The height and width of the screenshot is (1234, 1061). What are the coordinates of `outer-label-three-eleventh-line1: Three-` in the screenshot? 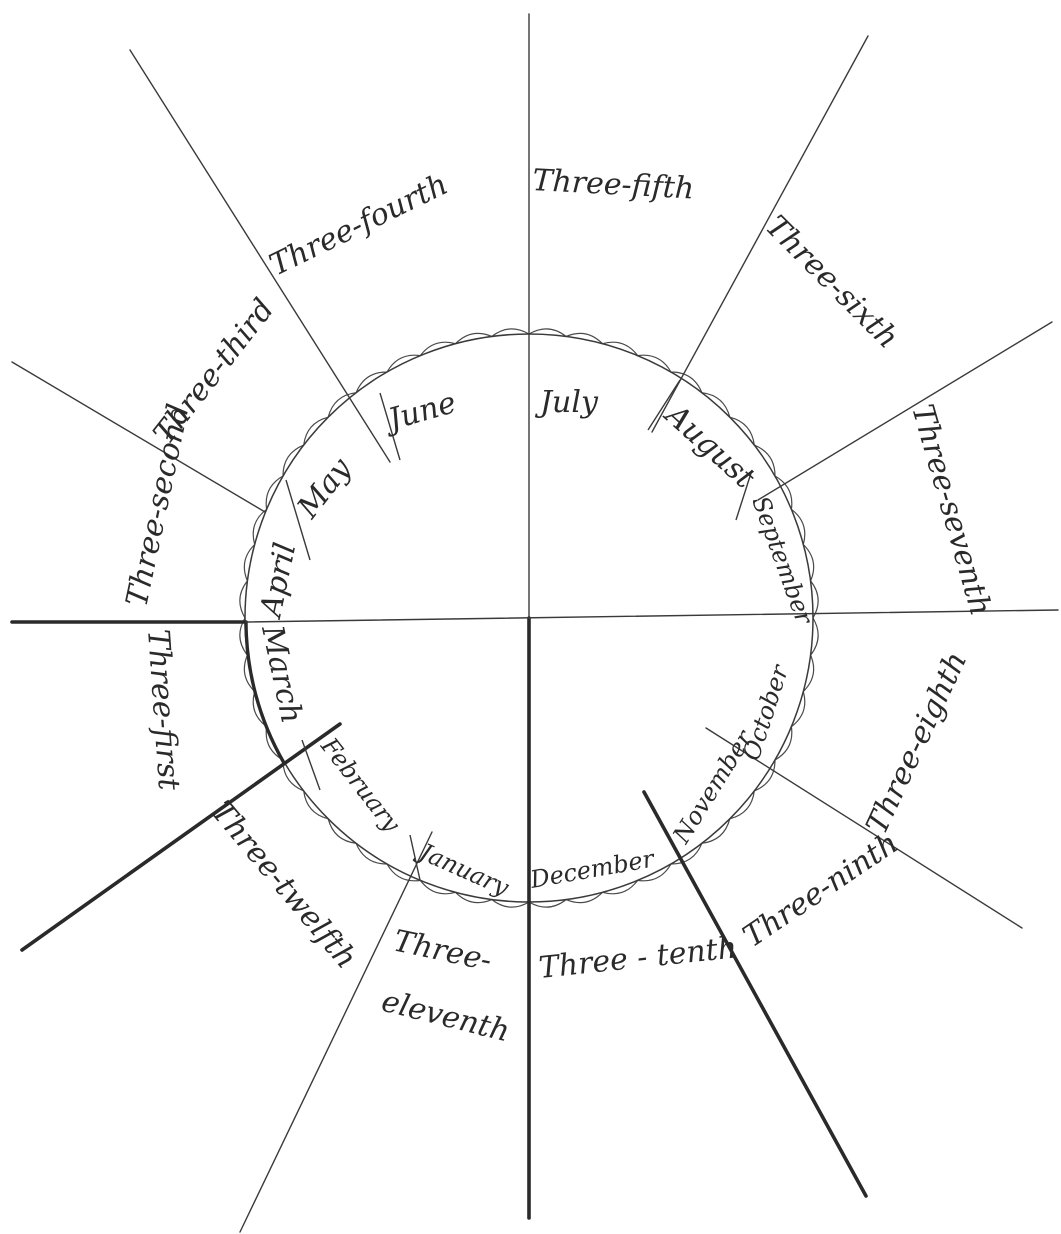 It's located at (442, 951).